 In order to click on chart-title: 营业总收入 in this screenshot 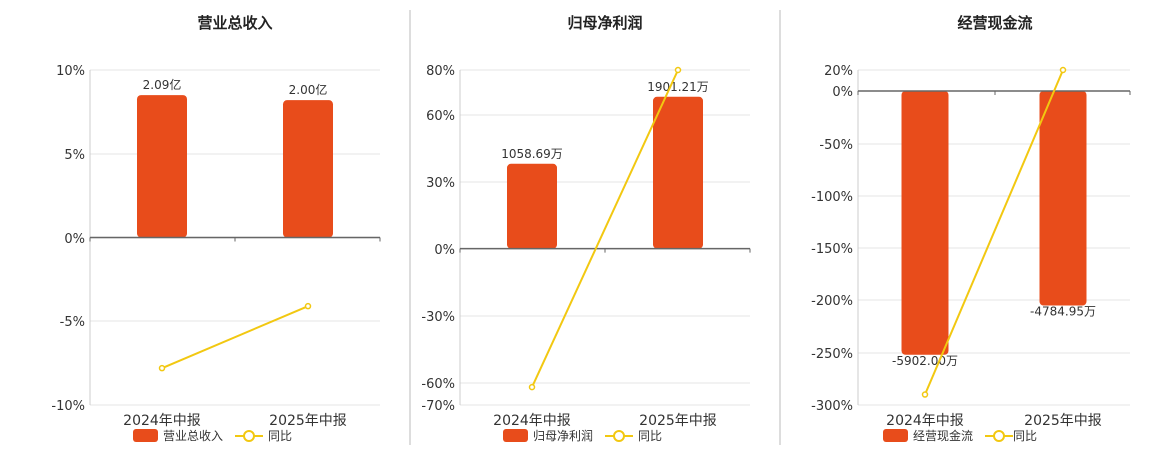, I will do `click(234, 23)`.